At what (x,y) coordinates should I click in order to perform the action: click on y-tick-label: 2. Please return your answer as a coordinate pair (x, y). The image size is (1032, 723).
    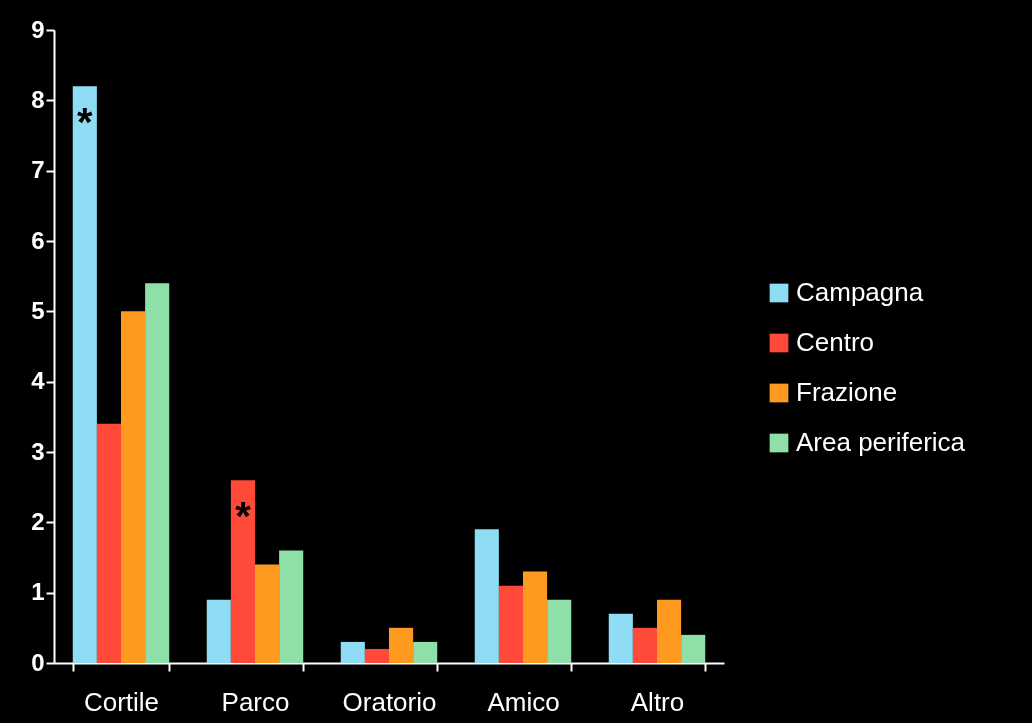
    Looking at the image, I should click on (38, 521).